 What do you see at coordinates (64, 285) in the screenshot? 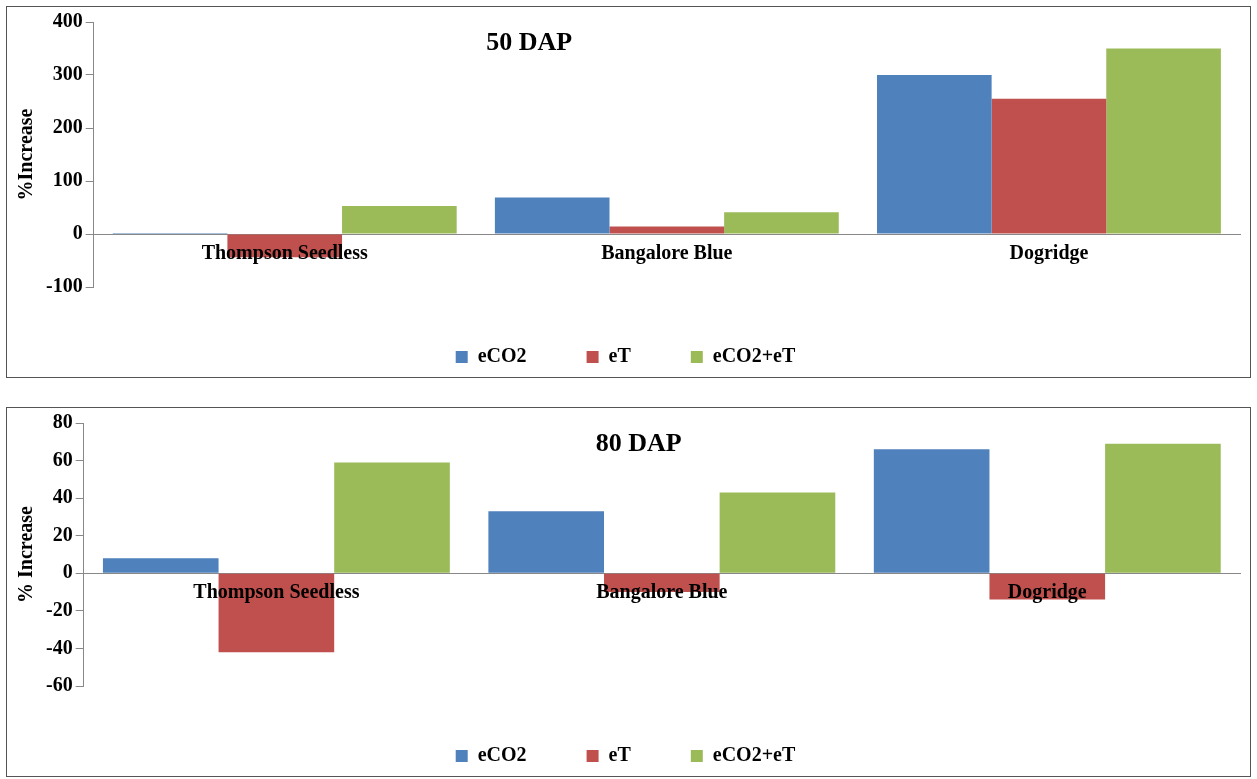
I see `y-tick-label: -100` at bounding box center [64, 285].